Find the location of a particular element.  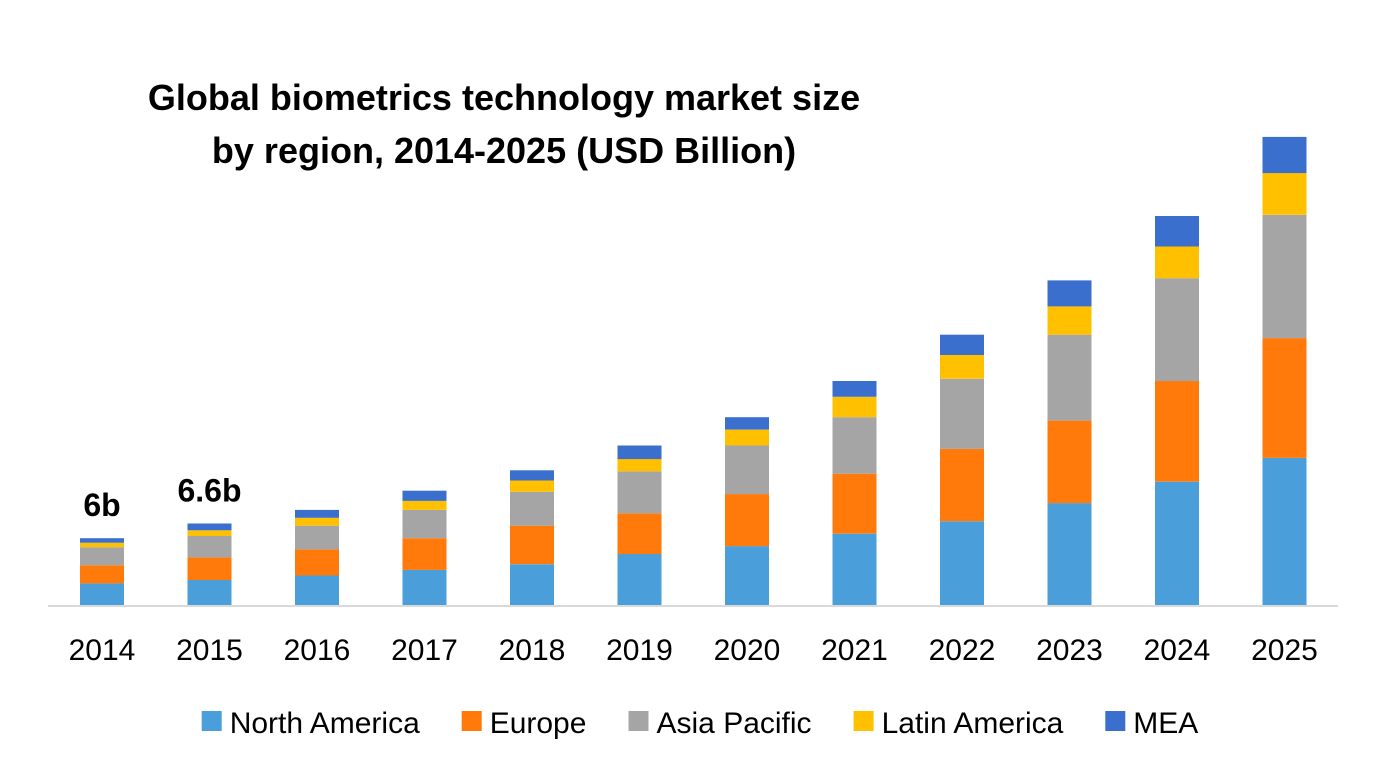

legend-label-north-america: North America is located at coordinates (325, 723).